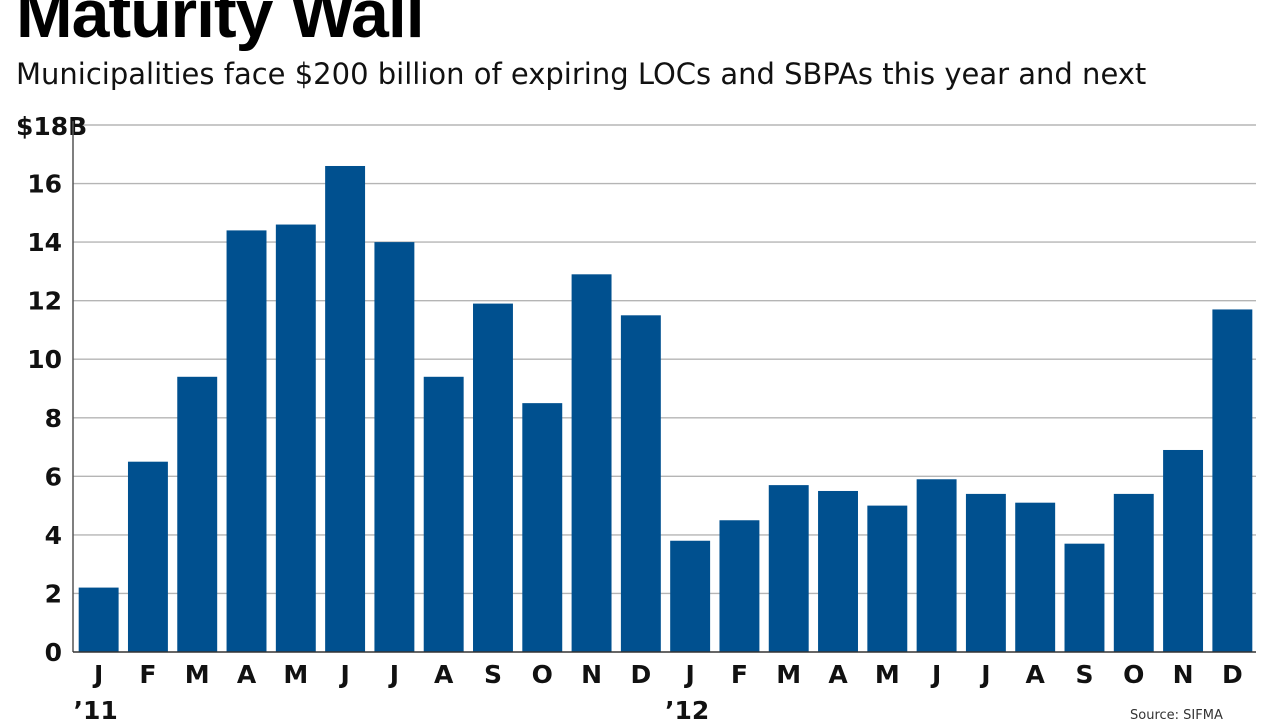 This screenshot has height=723, width=1280. What do you see at coordinates (51, 389) in the screenshot?
I see `y-axis-tick-labels: 0 2 4 6 8 10 12 14 16 $18B` at bounding box center [51, 389].